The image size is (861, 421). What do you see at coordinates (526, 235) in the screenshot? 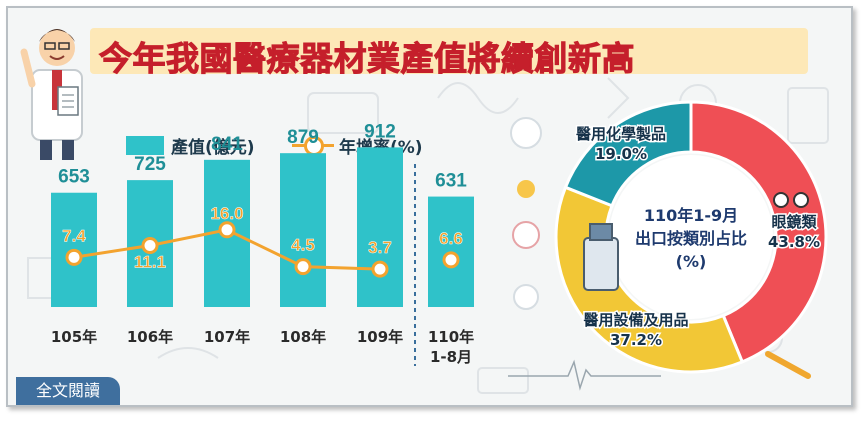
I see `microscope-icon` at bounding box center [526, 235].